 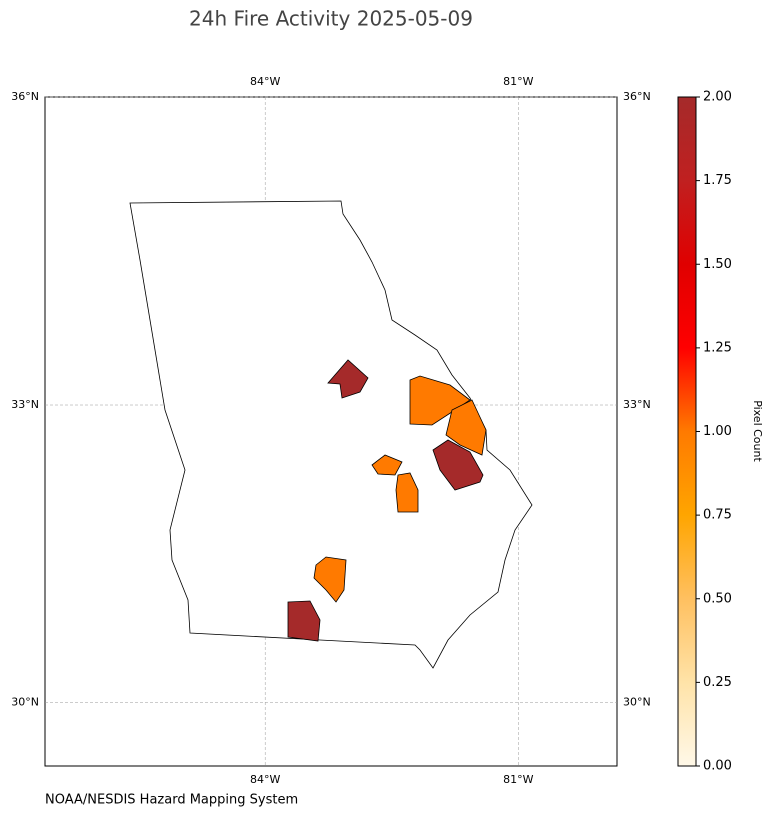 I want to click on source-note: NOAA/NESDIS Hazard Mapping System, so click(x=171, y=800).